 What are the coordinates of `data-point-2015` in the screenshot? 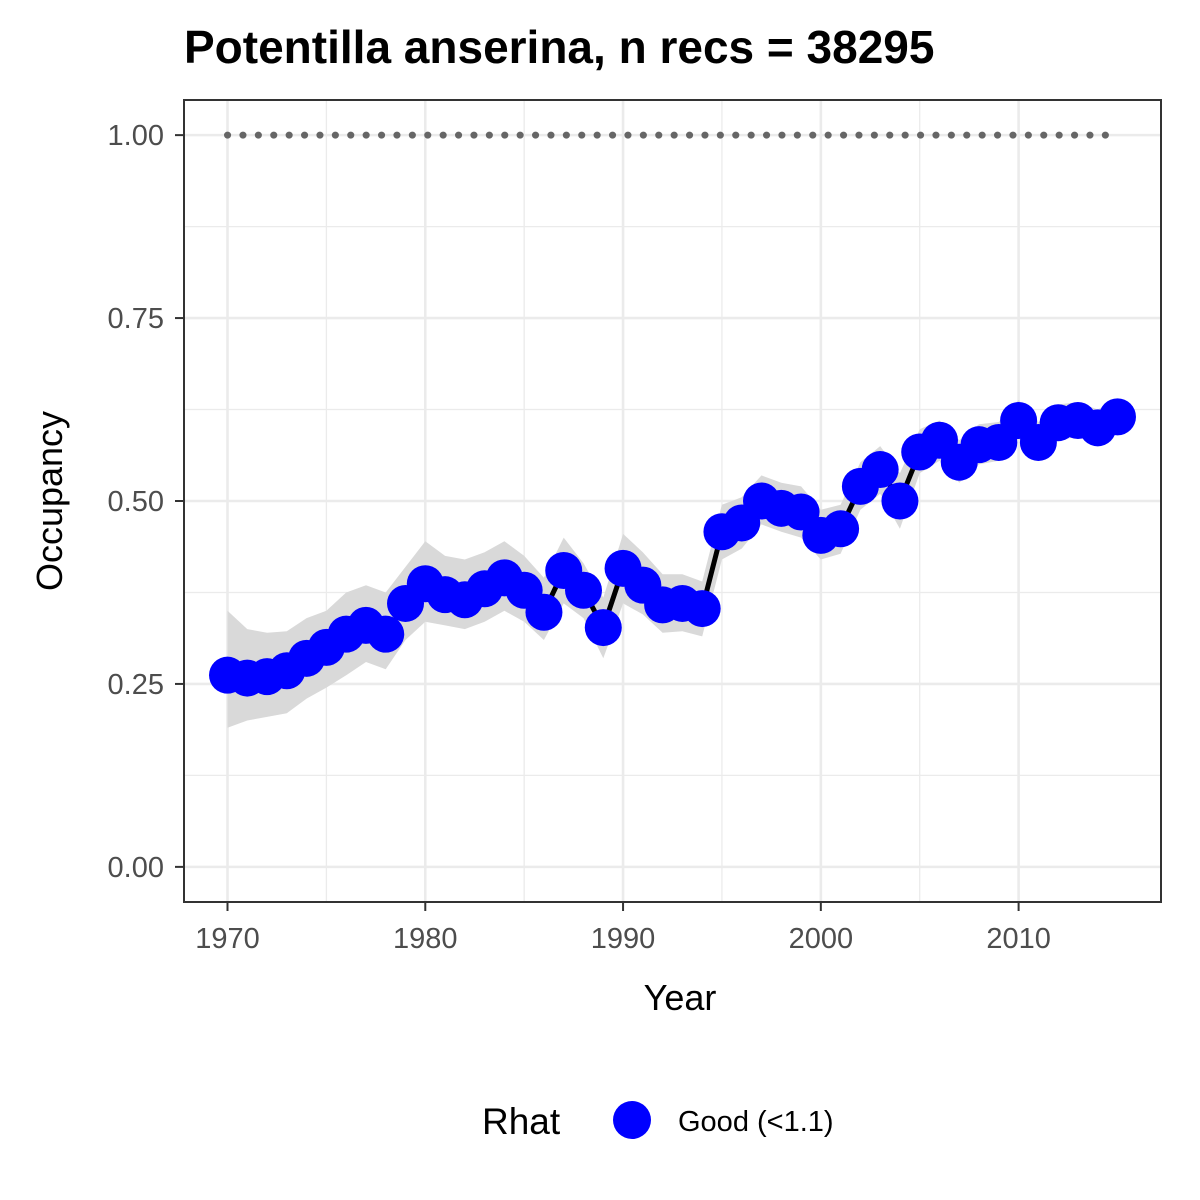 It's located at (1117, 417).